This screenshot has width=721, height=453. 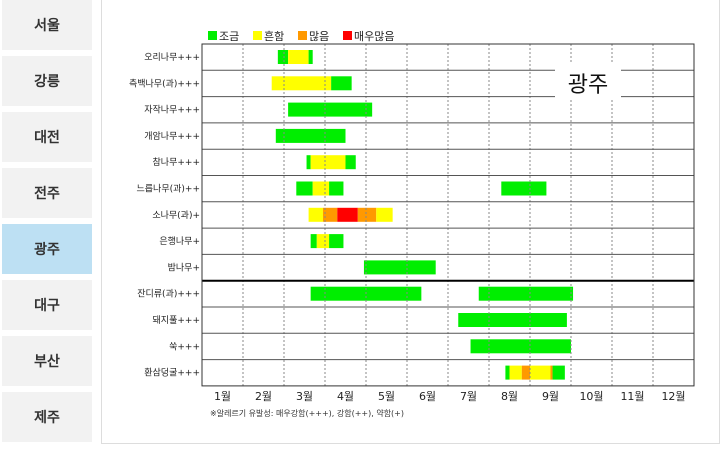 I want to click on month-label-9: 10월, so click(x=591, y=396).